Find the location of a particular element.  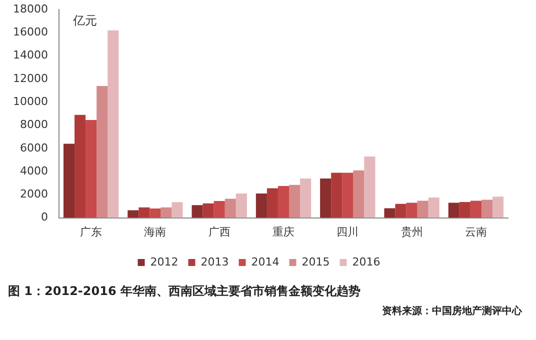

y-tick-label: 18000 is located at coordinates (30, 9).